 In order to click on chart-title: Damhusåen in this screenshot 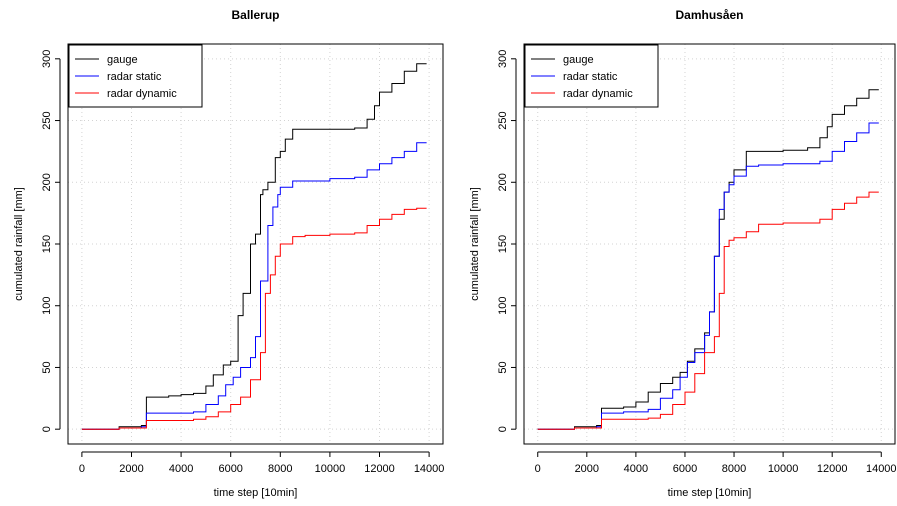, I will do `click(709, 15)`.